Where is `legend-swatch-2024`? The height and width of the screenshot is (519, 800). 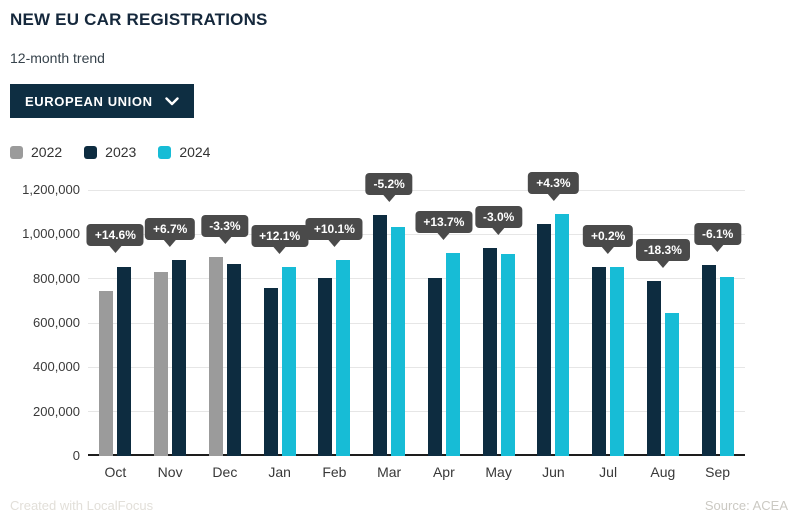
legend-swatch-2024 is located at coordinates (165, 152).